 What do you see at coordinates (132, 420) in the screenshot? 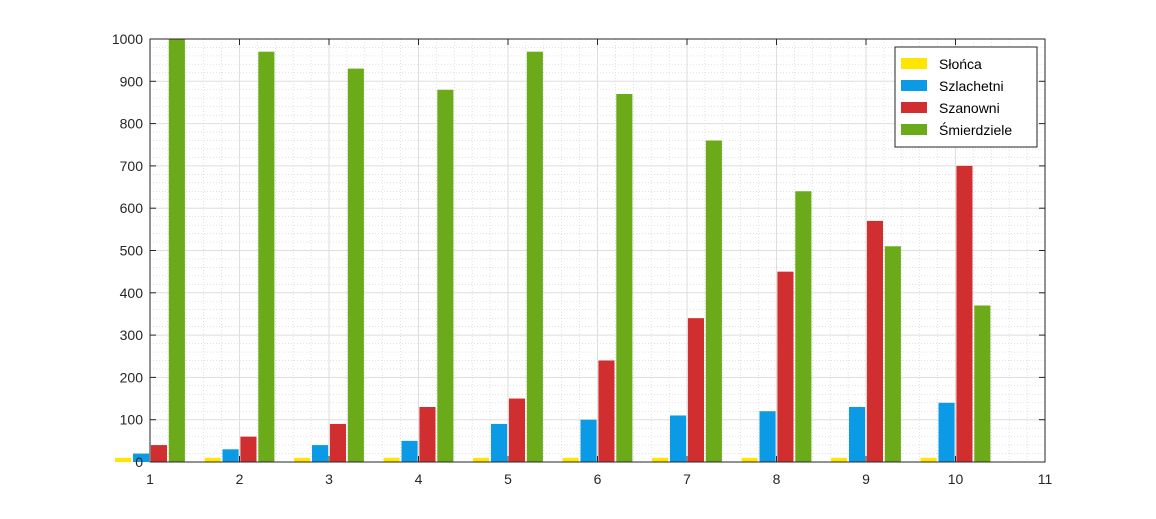
I see `y-tick-label: 100` at bounding box center [132, 420].